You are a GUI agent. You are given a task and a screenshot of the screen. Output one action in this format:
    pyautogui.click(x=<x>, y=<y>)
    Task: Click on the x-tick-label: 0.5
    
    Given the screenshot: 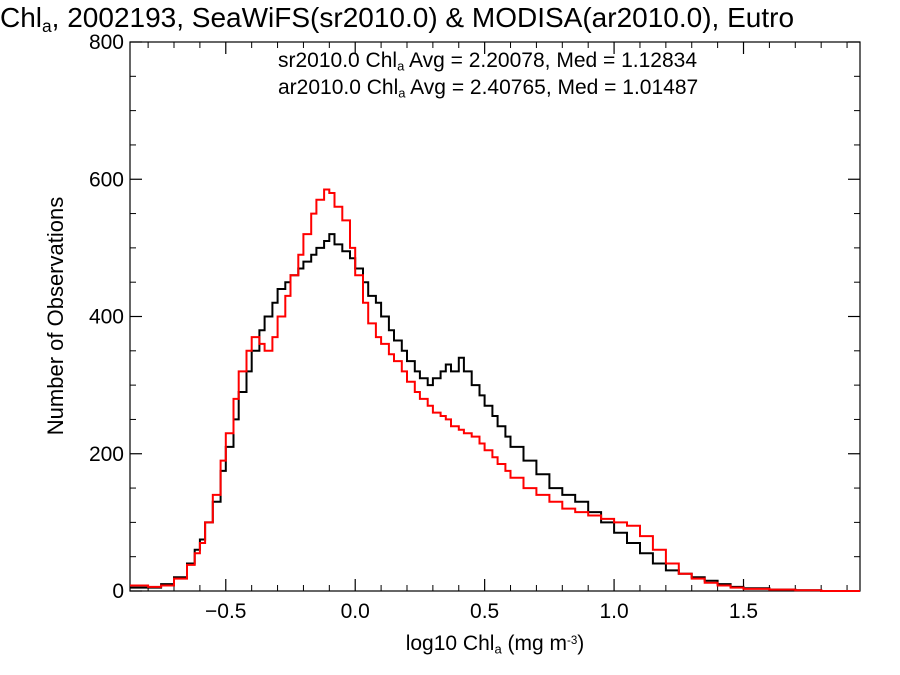 What is the action you would take?
    pyautogui.click(x=484, y=611)
    